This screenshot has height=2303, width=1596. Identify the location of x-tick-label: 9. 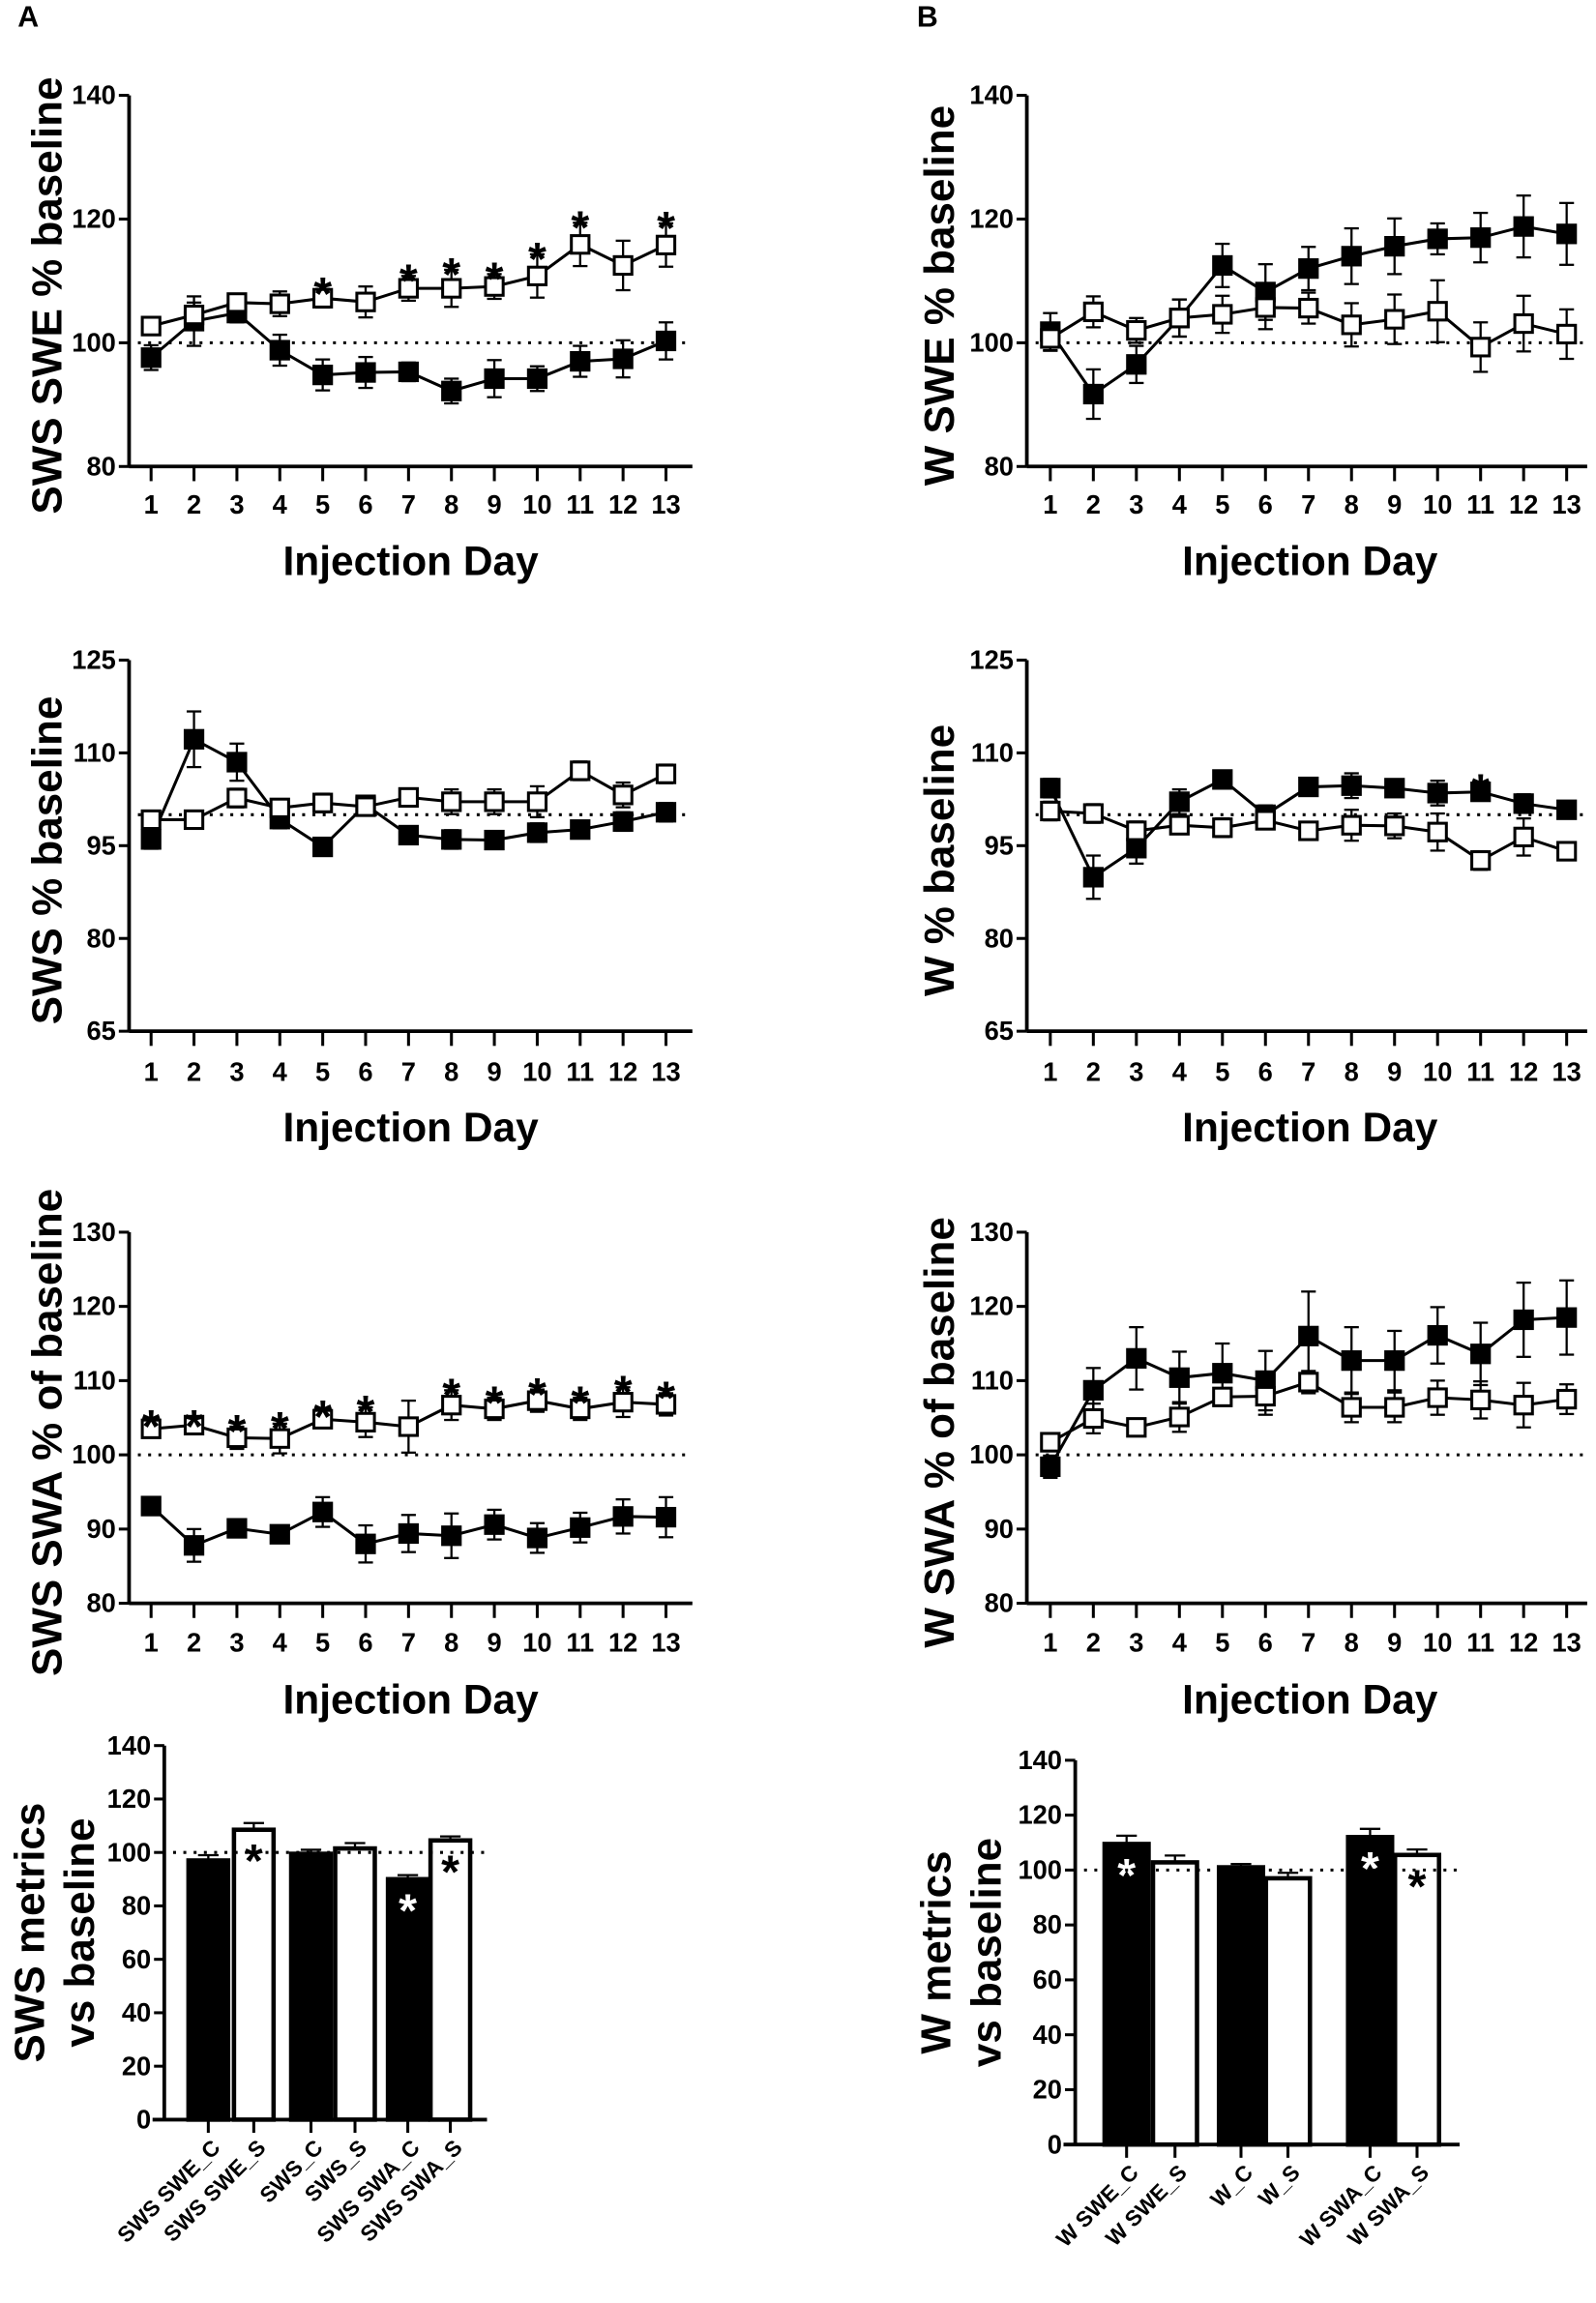
(494, 1643).